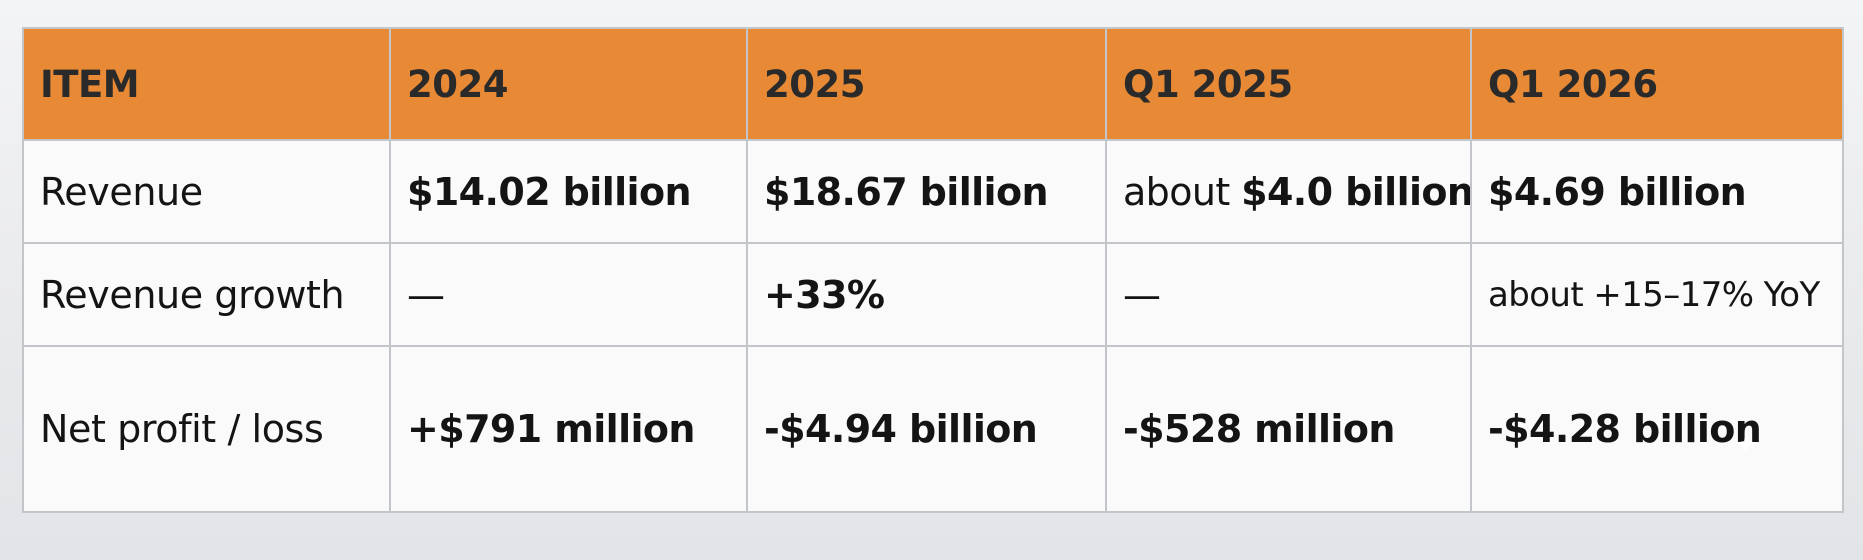 Image resolution: width=1863 pixels, height=560 pixels. What do you see at coordinates (206, 294) in the screenshot?
I see `row-label-revenue-growth: Revenue growth` at bounding box center [206, 294].